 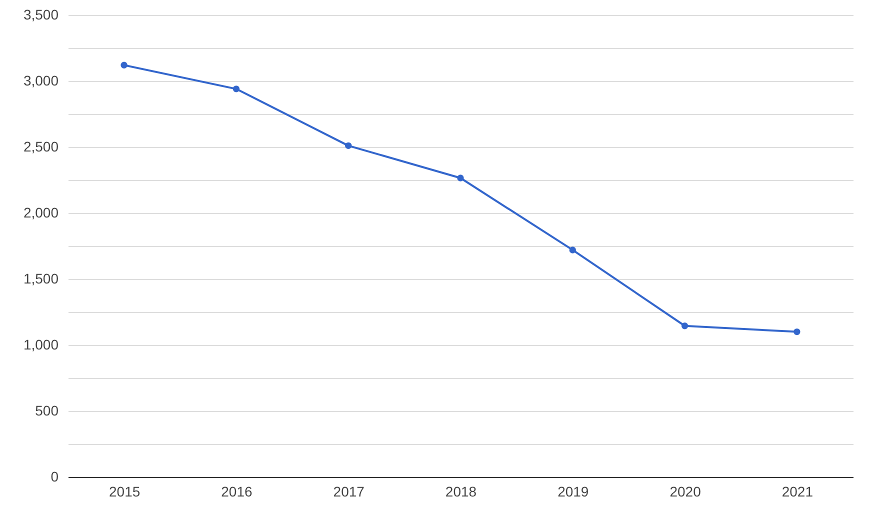 I want to click on y-tick-label: 1,000, so click(x=41, y=344).